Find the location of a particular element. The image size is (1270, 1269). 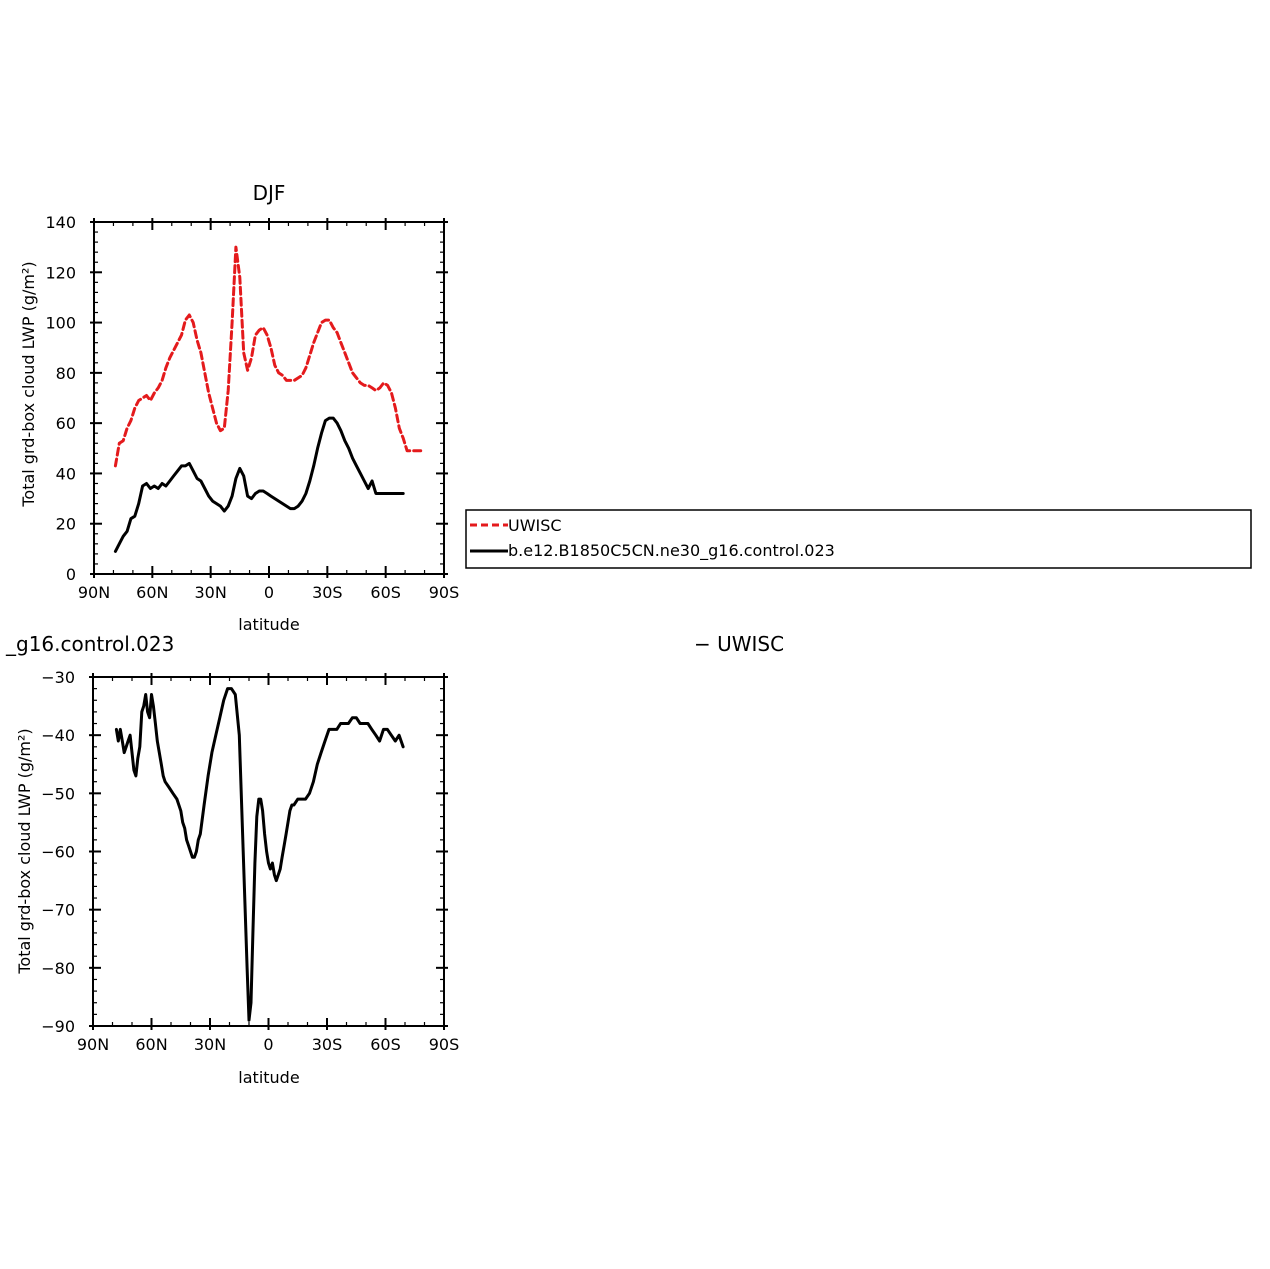

legend-label-uwisc: UWISC is located at coordinates (535, 525).